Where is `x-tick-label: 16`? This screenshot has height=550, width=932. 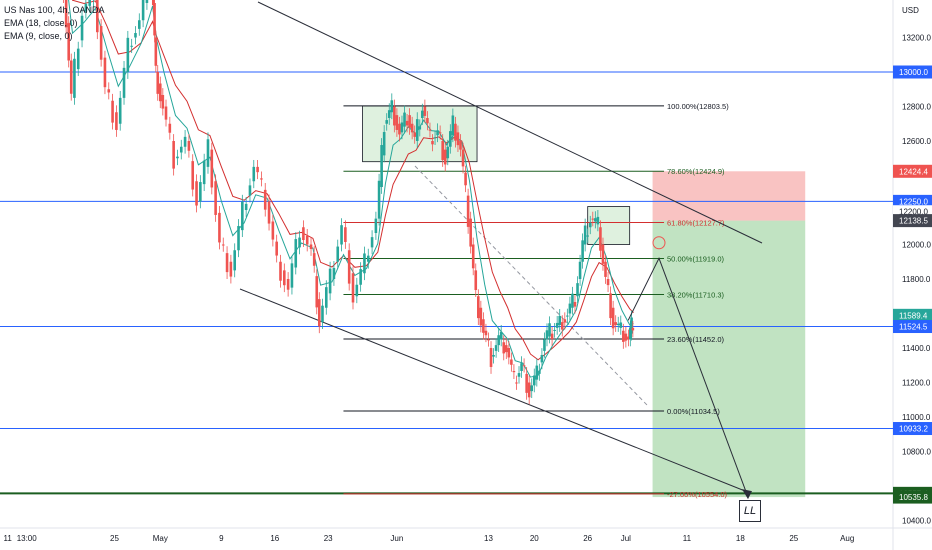
x-tick-label: 16 is located at coordinates (274, 538).